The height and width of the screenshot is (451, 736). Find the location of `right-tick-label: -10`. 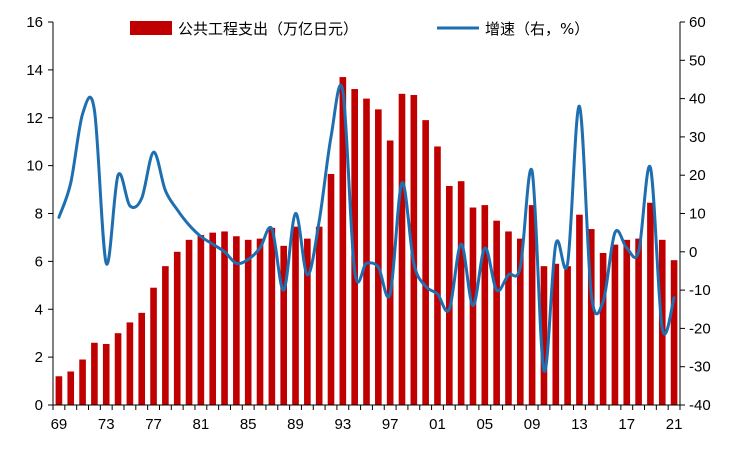

right-tick-label: -10 is located at coordinates (700, 290).